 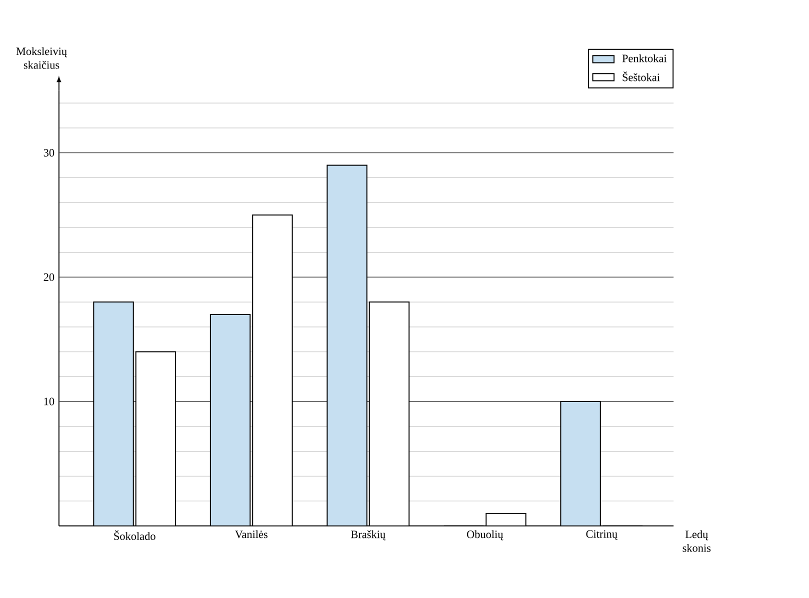 What do you see at coordinates (696, 541) in the screenshot?
I see `x-axis-title: Ledų skonis` at bounding box center [696, 541].